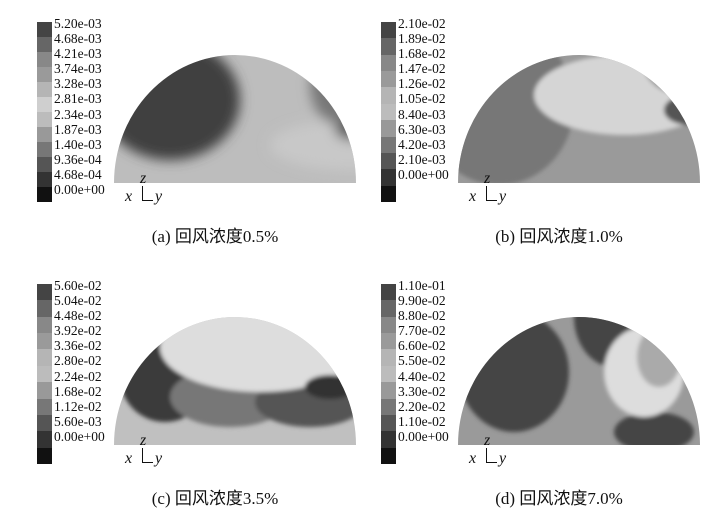 The height and width of the screenshot is (519, 715). I want to click on colorbar-tick-label: 1.47e-02, so click(422, 69).